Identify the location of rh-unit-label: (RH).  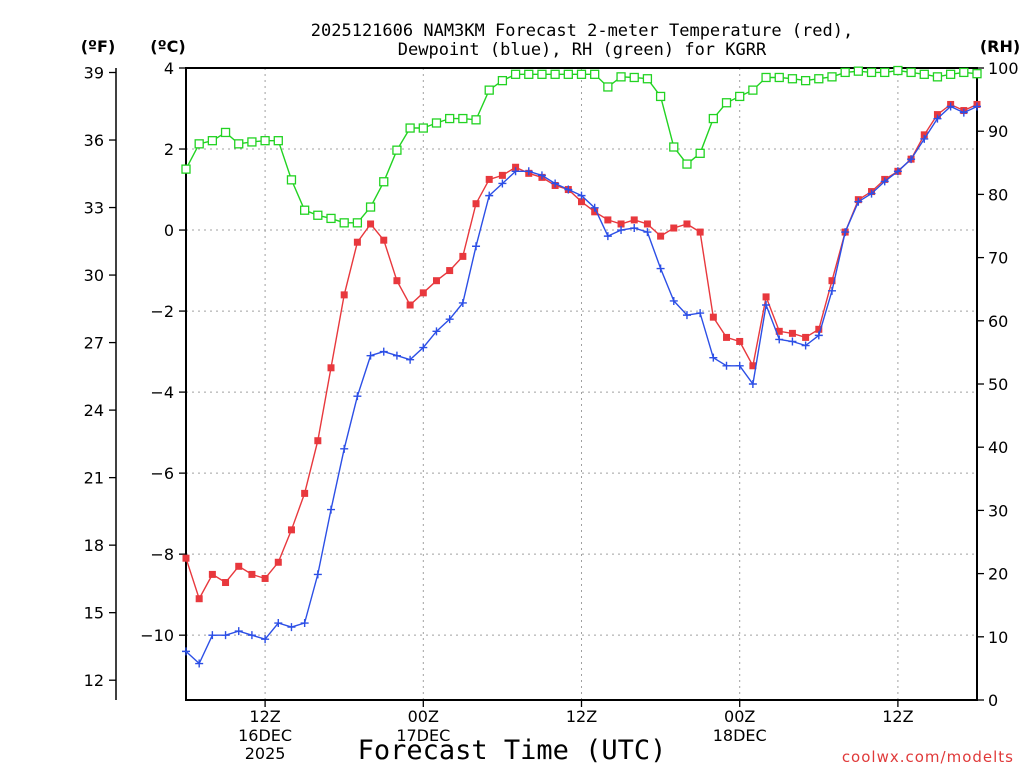
(1000, 46).